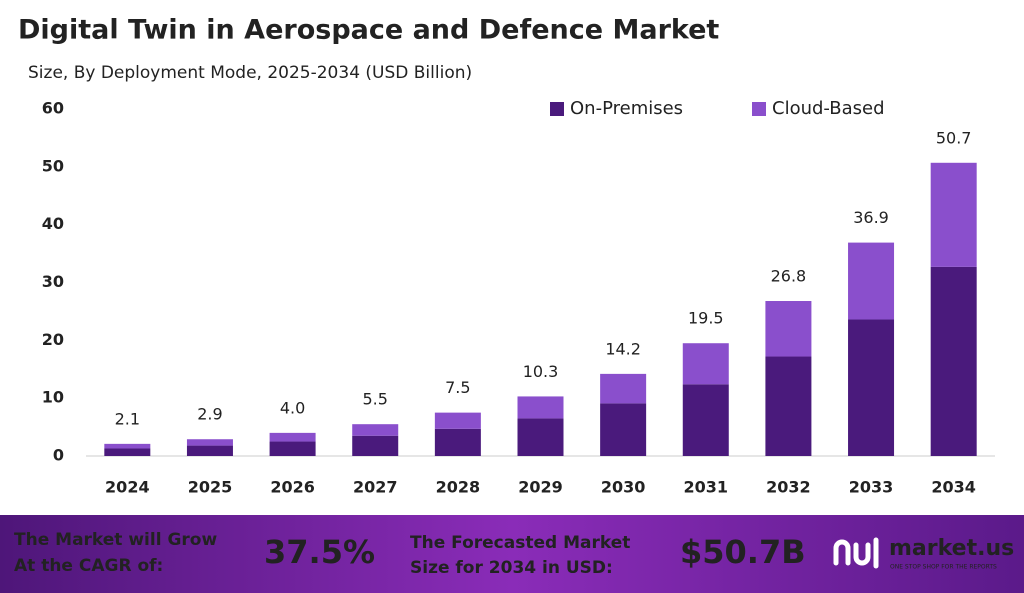 The width and height of the screenshot is (1024, 593). What do you see at coordinates (511, 568) in the screenshot?
I see `forecast-text: Size for 2034 in USD:` at bounding box center [511, 568].